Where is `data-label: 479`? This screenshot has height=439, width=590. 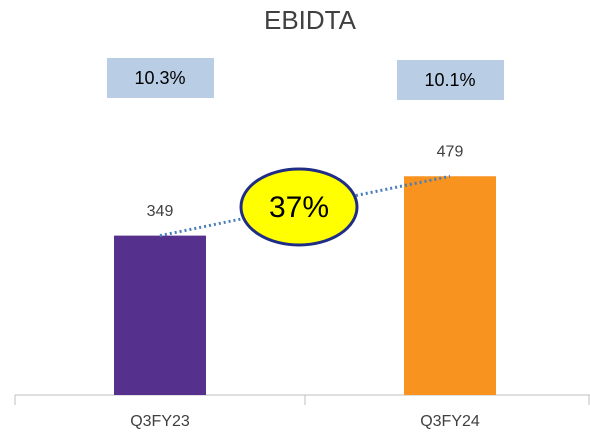 data-label: 479 is located at coordinates (450, 151).